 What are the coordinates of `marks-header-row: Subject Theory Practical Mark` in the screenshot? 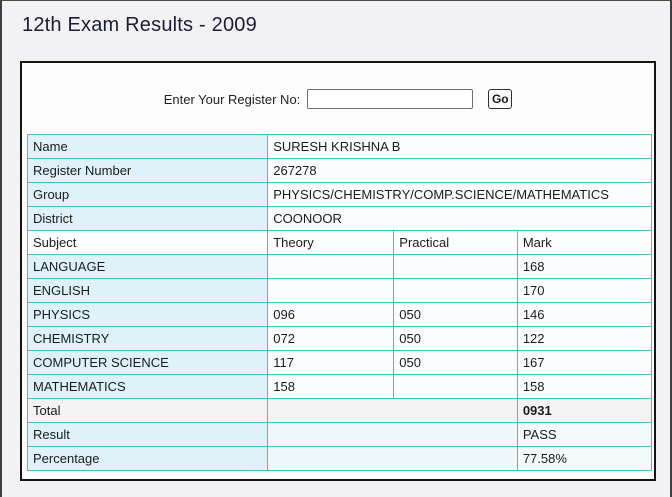 It's located at (339, 242).